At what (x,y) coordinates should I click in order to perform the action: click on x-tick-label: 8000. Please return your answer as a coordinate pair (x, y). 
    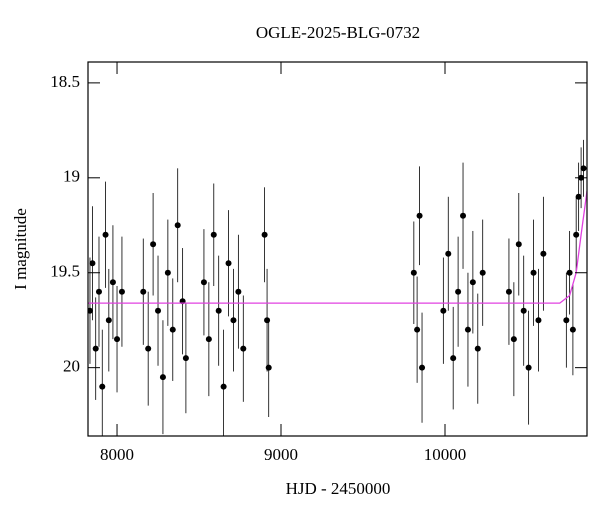
    Looking at the image, I should click on (117, 454).